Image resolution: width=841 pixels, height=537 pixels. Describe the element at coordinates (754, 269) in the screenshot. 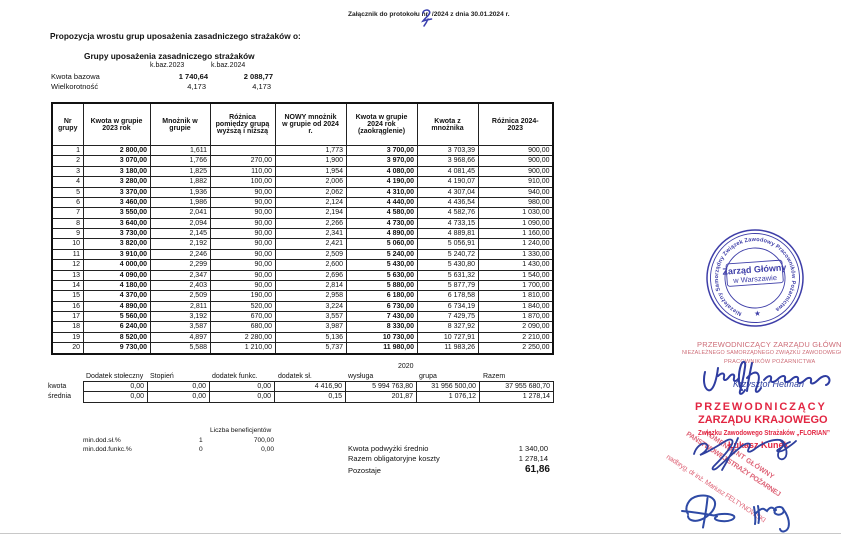

I see `svg-text: Zarząd Główny` at that location.